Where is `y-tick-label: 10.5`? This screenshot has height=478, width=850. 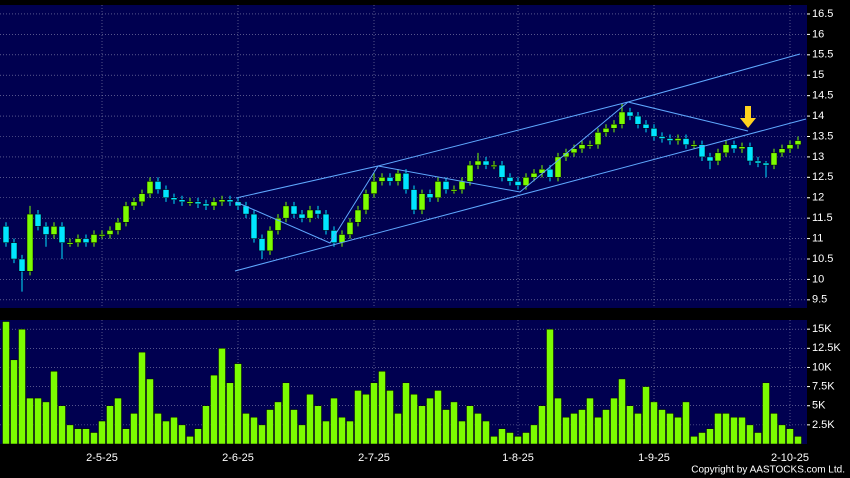 y-tick-label: 10.5 is located at coordinates (822, 259).